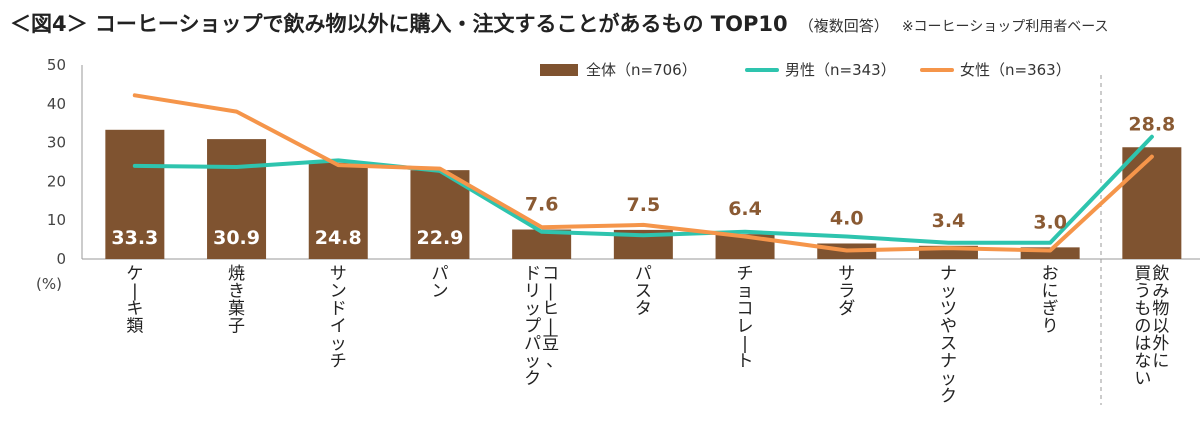 This screenshot has width=1200, height=426. What do you see at coordinates (542, 205) in the screenshot?
I see `data-label-bar: 7.6` at bounding box center [542, 205].